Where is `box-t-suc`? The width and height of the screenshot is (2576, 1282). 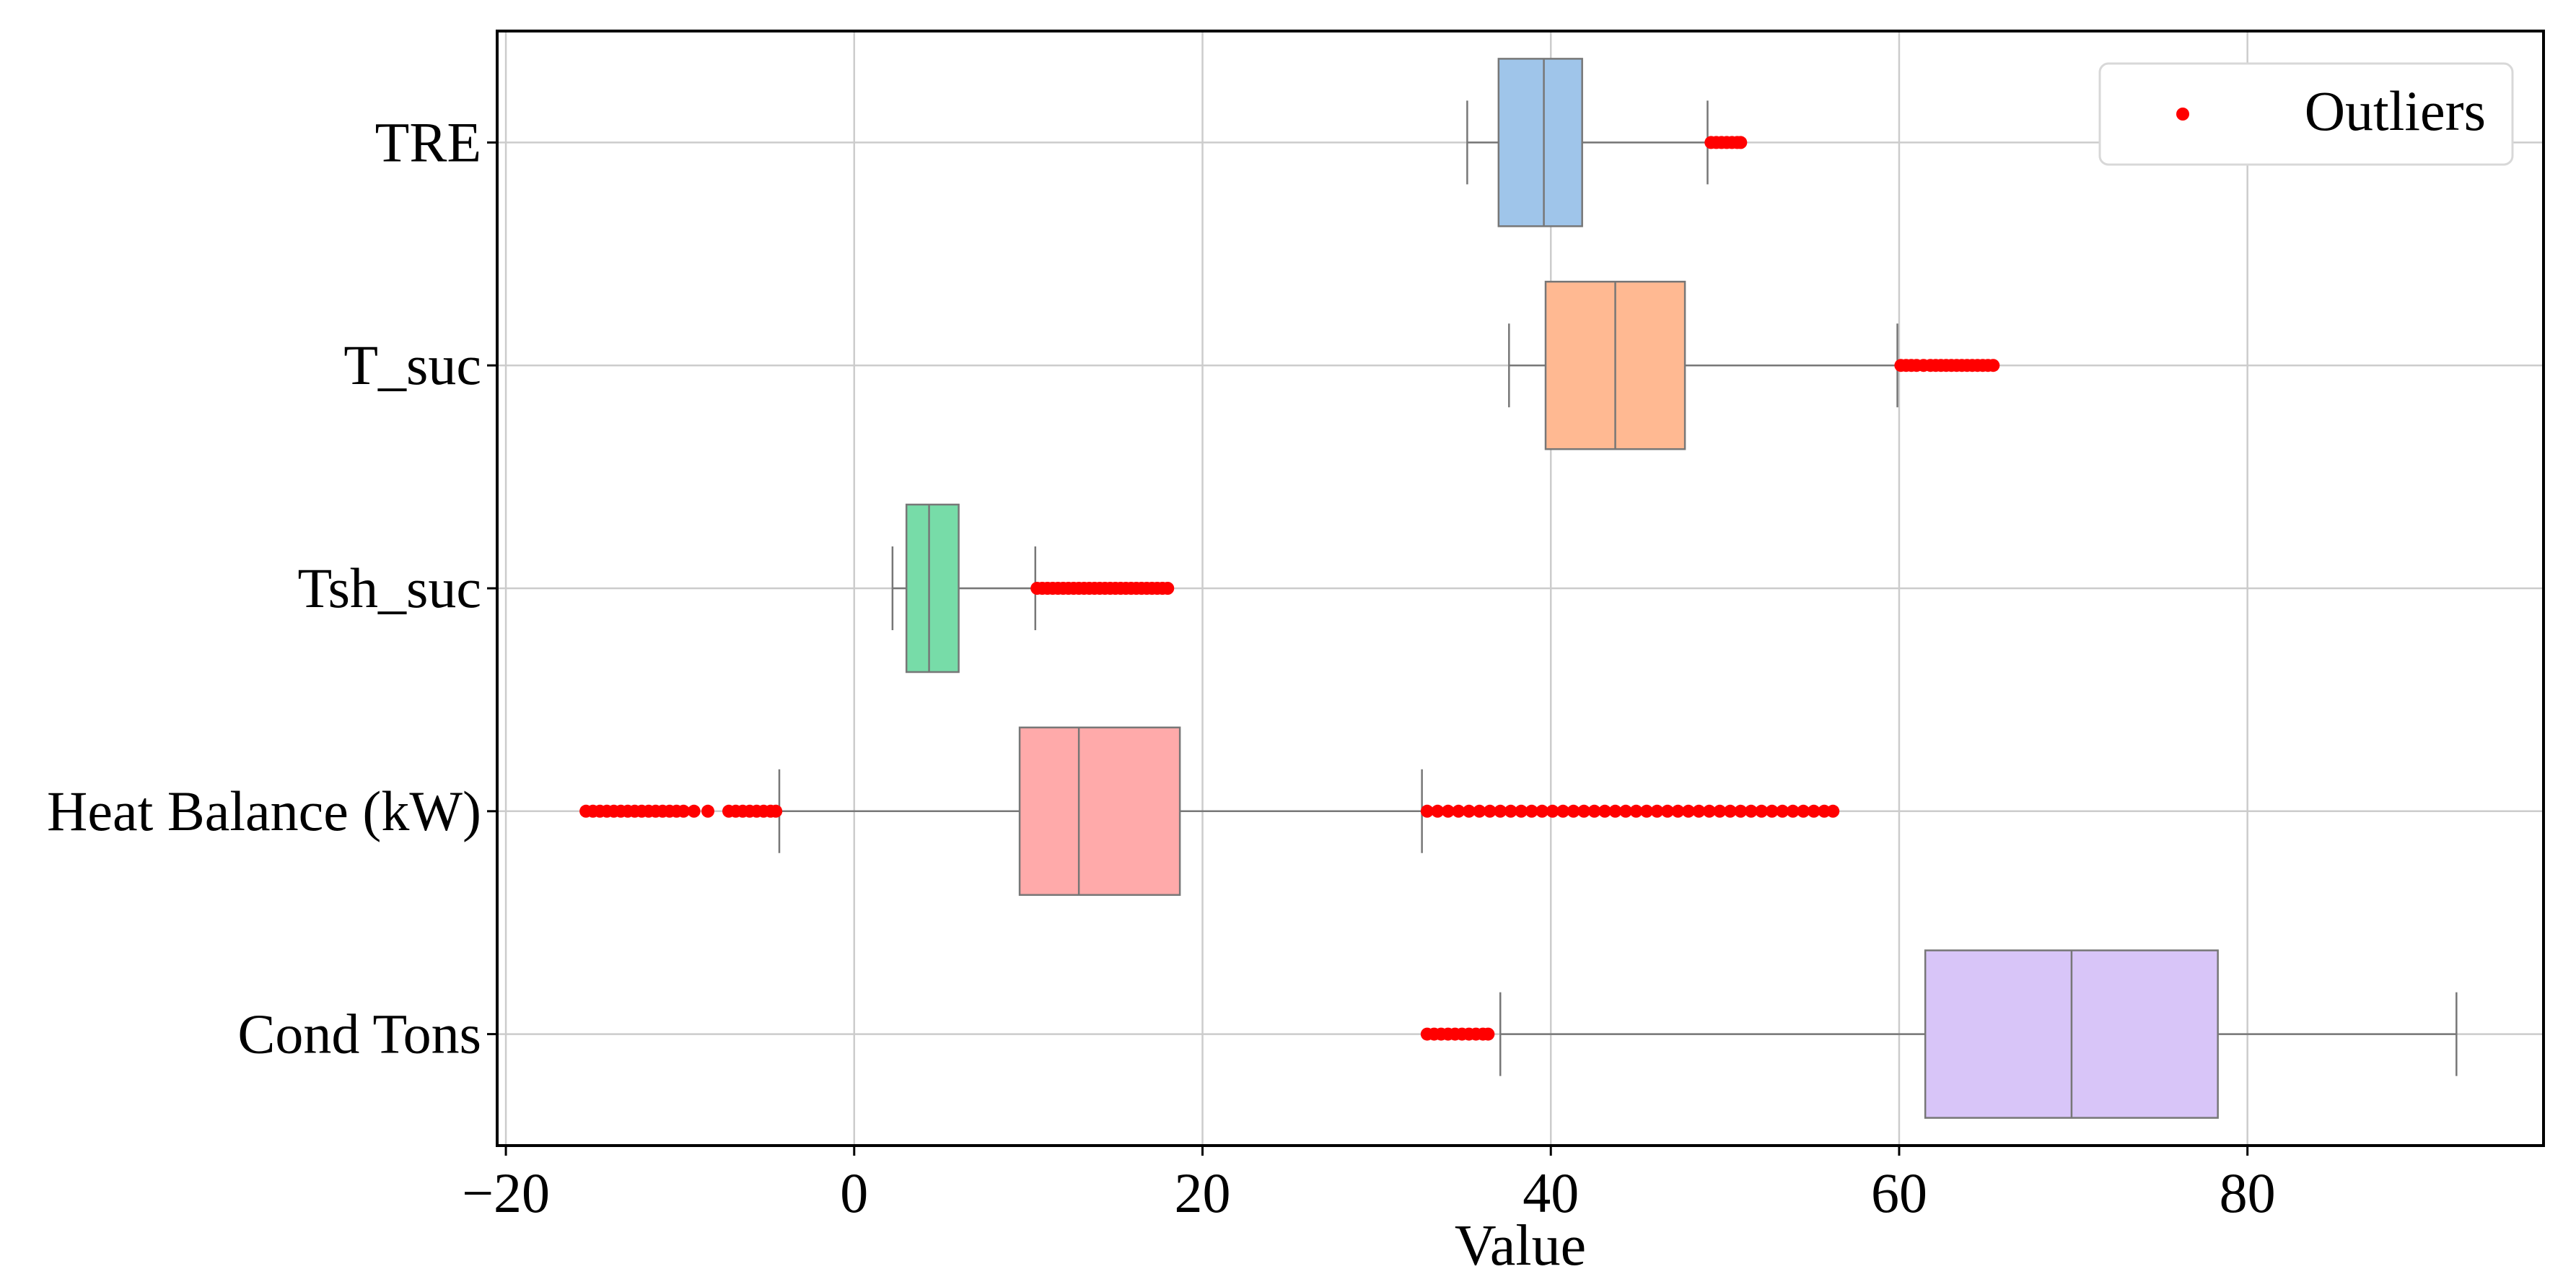 box-t-suc is located at coordinates (1703, 365).